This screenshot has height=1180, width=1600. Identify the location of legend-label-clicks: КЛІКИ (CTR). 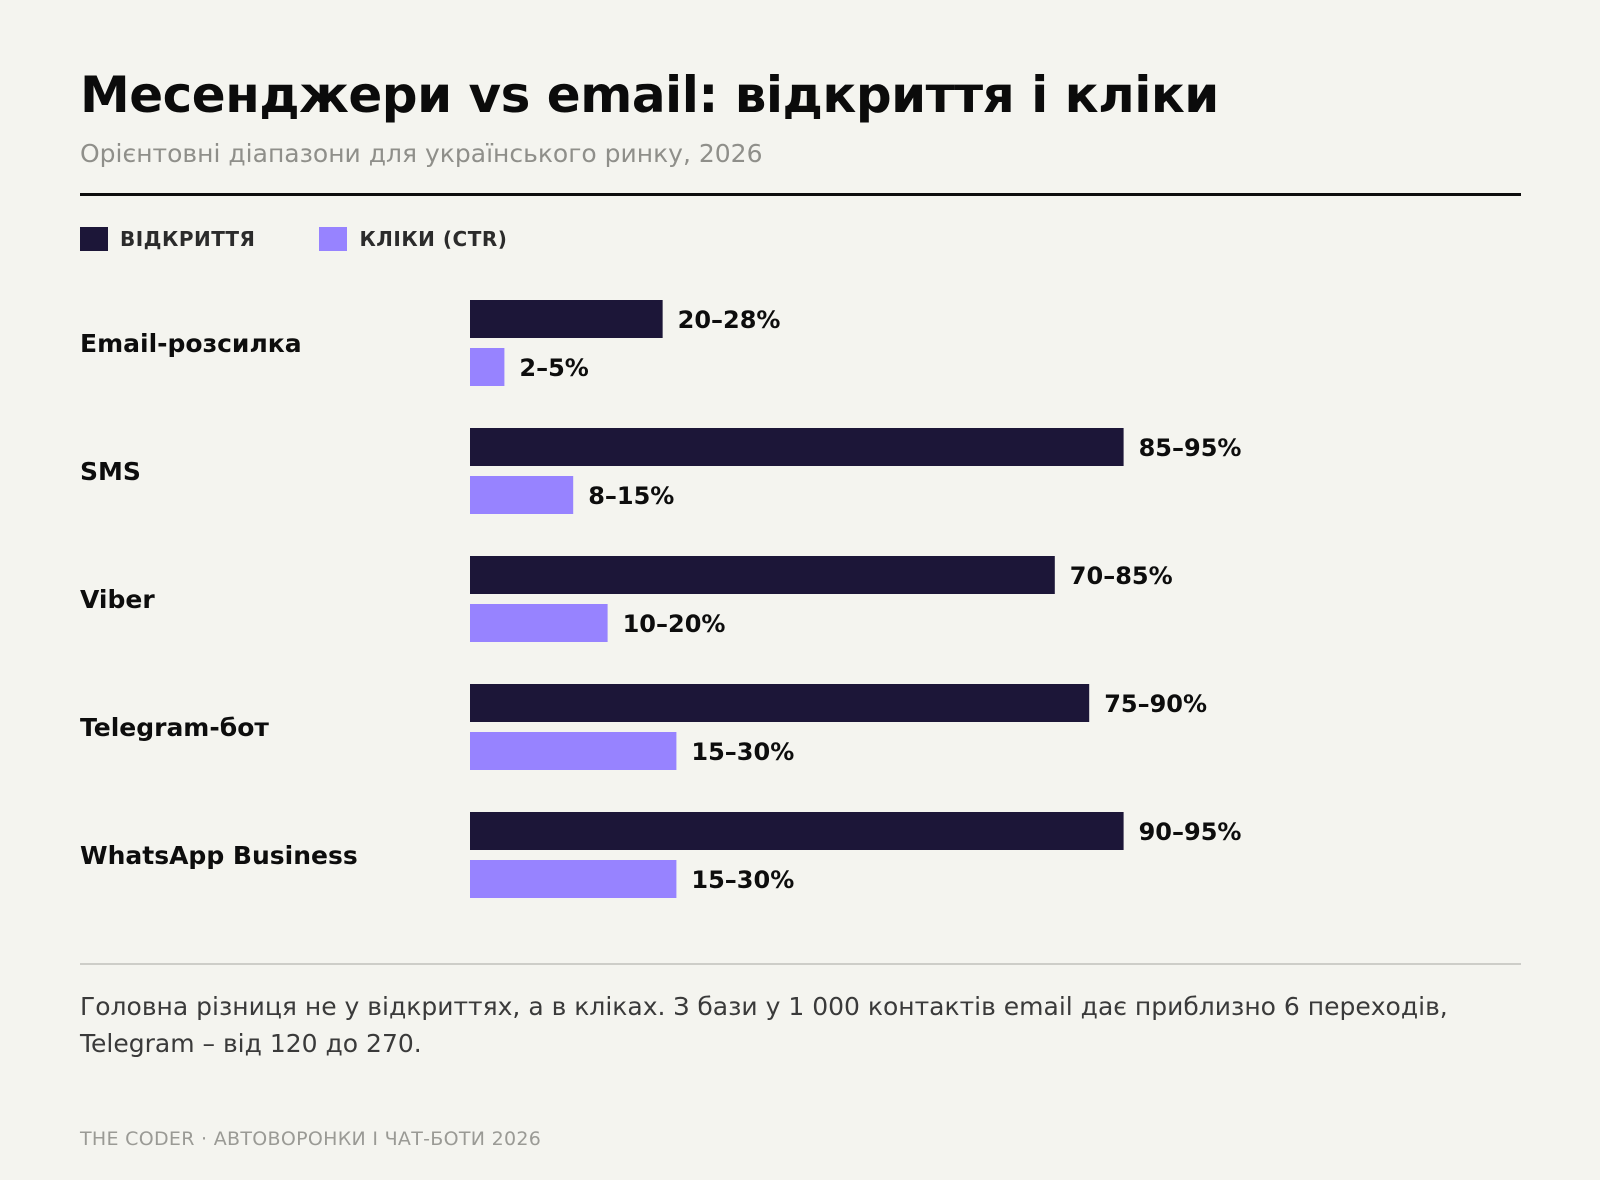
(433, 239).